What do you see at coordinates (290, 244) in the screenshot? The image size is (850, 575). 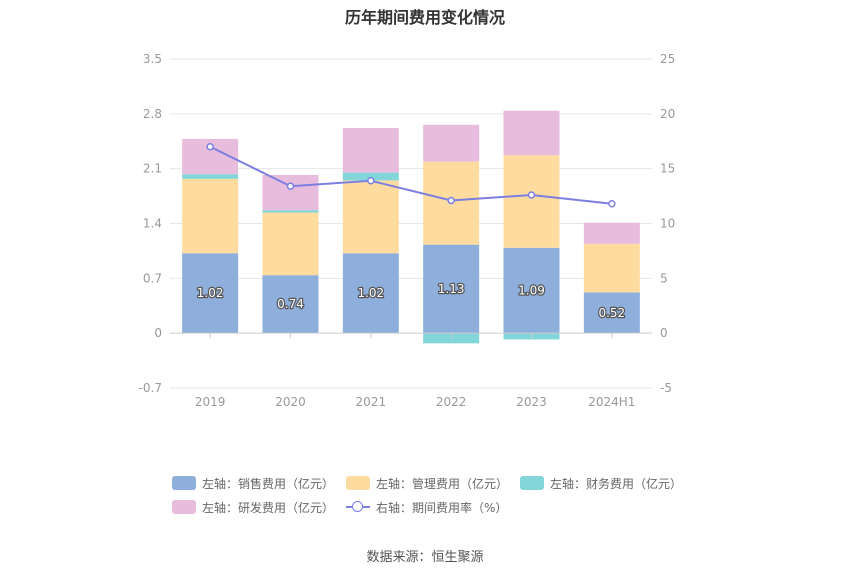 I see `bar-segment-1-2020` at bounding box center [290, 244].